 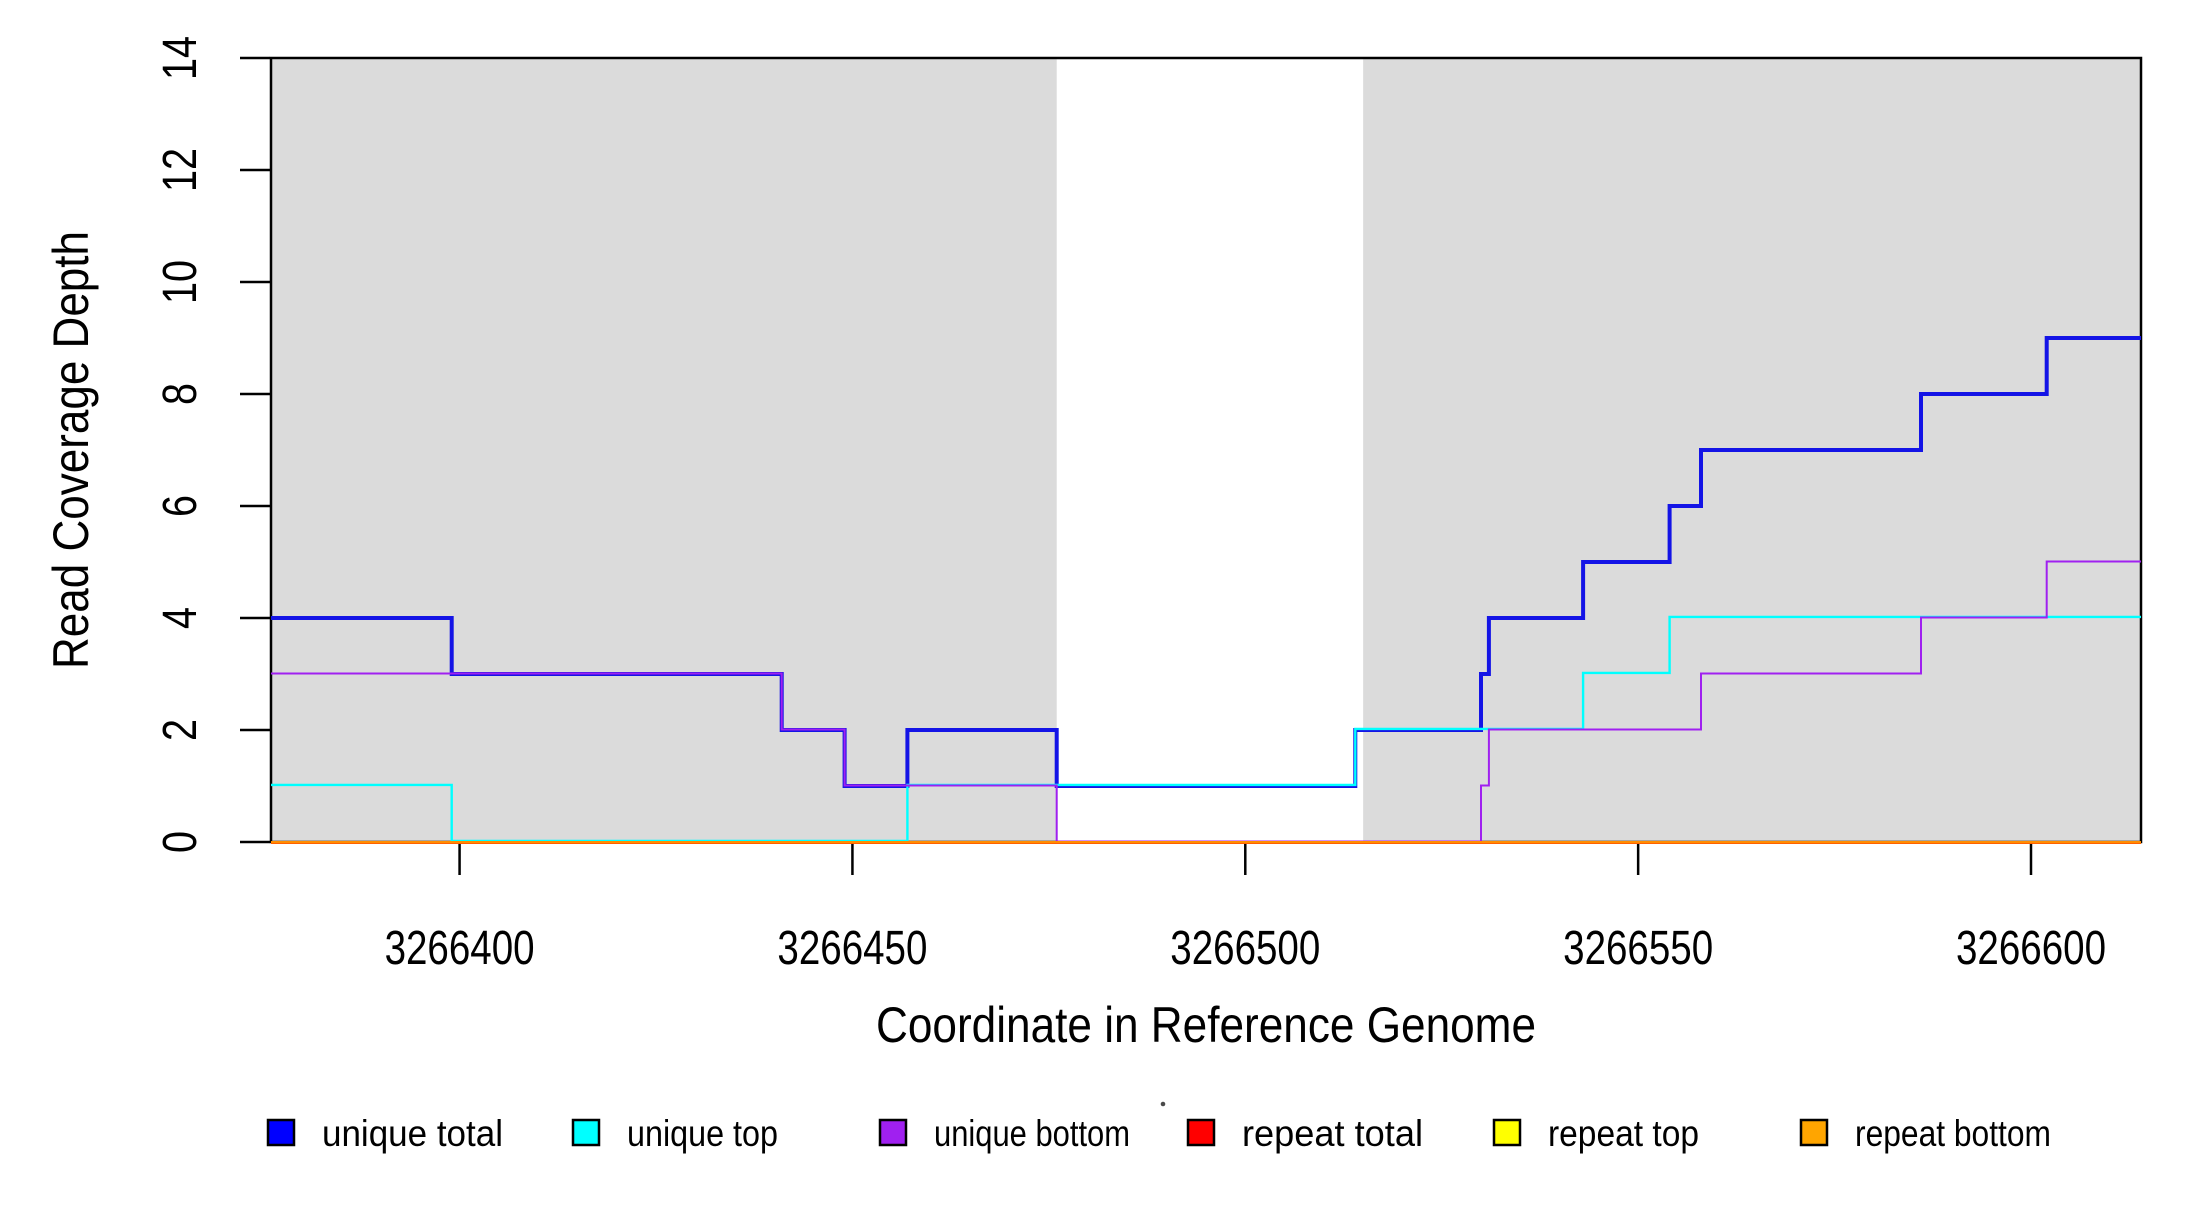 What do you see at coordinates (71, 450) in the screenshot?
I see `y-axis-title: Read Coverage Depth` at bounding box center [71, 450].